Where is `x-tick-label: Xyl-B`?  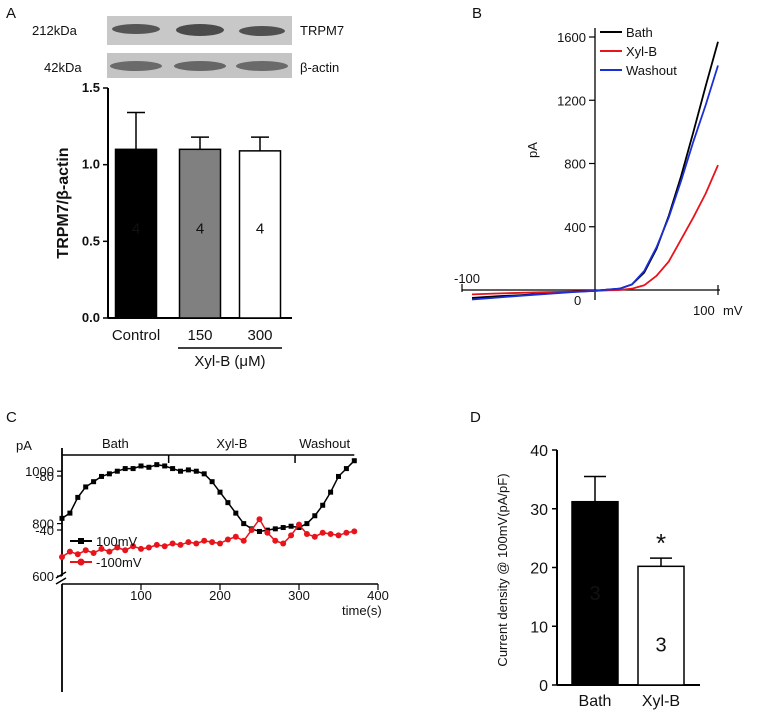 x-tick-label: Xyl-B is located at coordinates (661, 701).